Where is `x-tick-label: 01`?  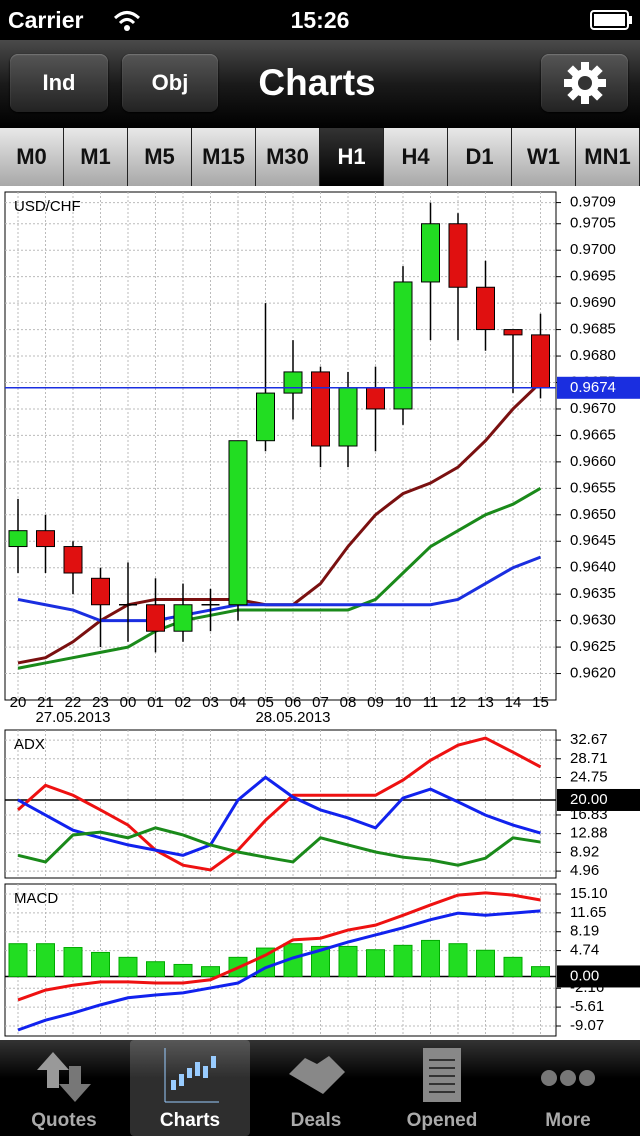 x-tick-label: 01 is located at coordinates (155, 702).